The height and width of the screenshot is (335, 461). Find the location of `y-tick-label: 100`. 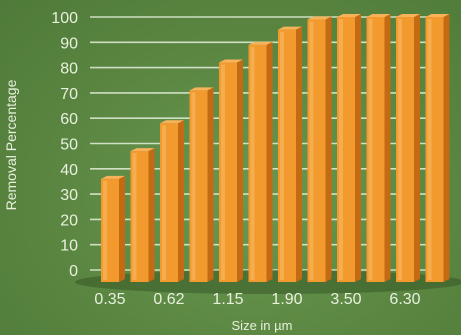

y-tick-label: 100 is located at coordinates (64, 18).